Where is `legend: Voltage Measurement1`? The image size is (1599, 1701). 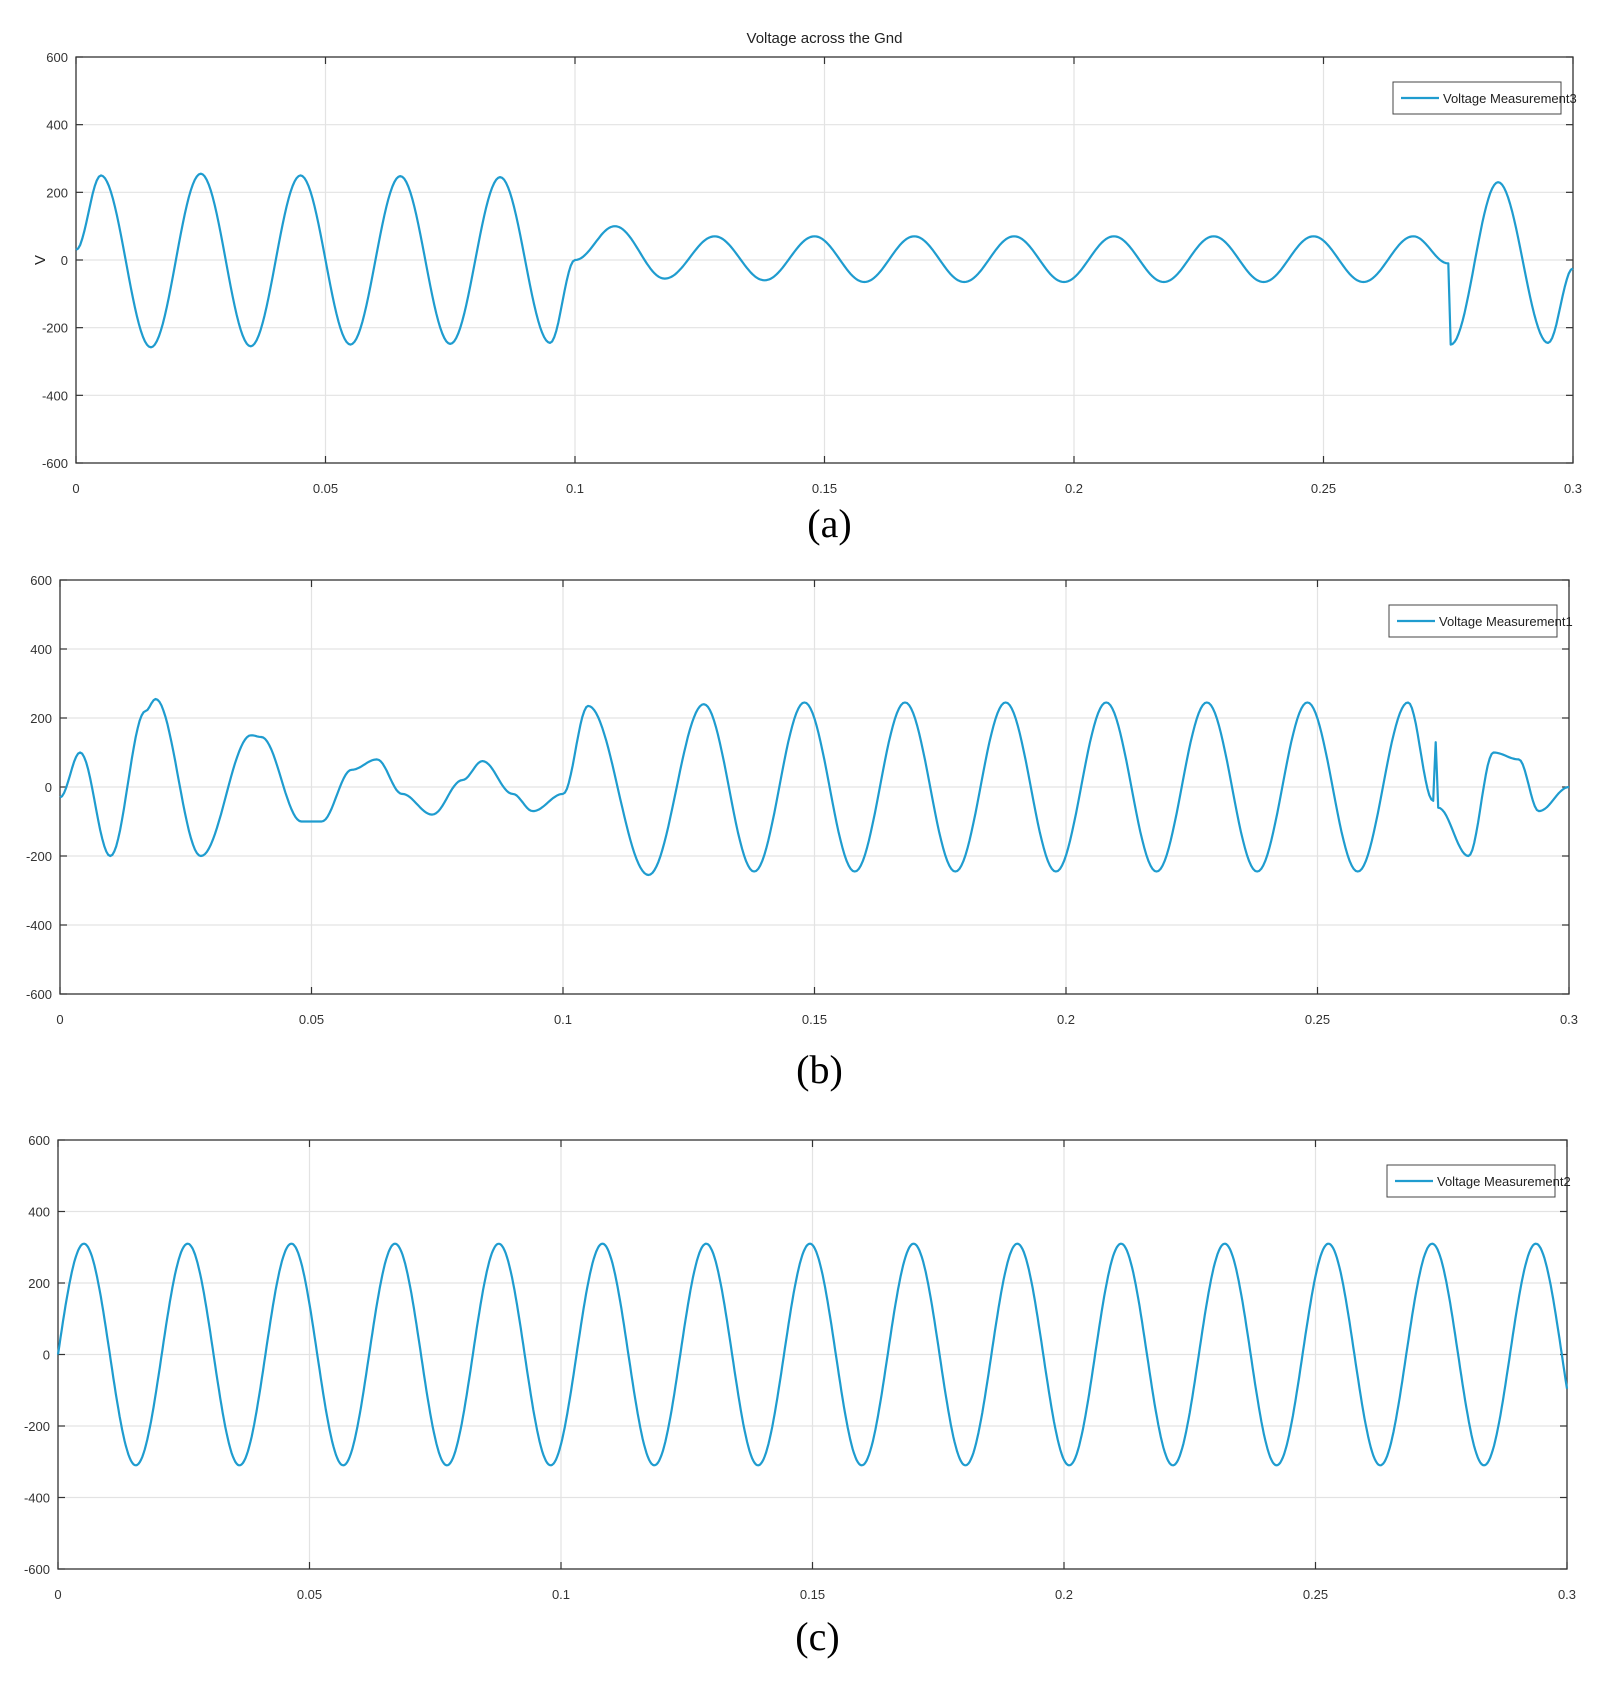
legend: Voltage Measurement1 is located at coordinates (1480, 621).